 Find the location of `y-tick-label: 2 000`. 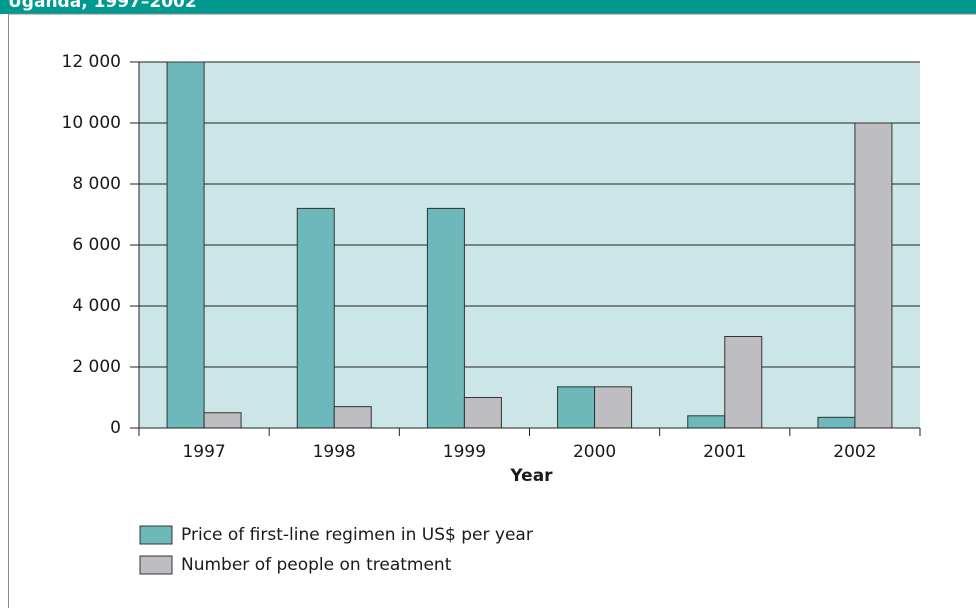

y-tick-label: 2 000 is located at coordinates (96, 367).